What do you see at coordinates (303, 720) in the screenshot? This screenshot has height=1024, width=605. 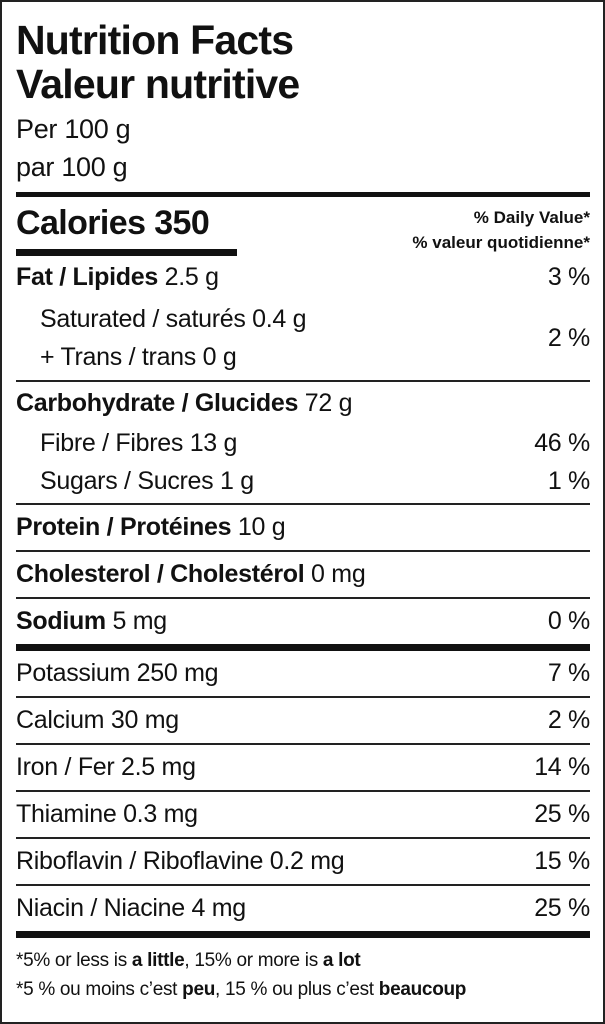 I see `micronutrient-row: Calcium 30 mg 2 %` at bounding box center [303, 720].